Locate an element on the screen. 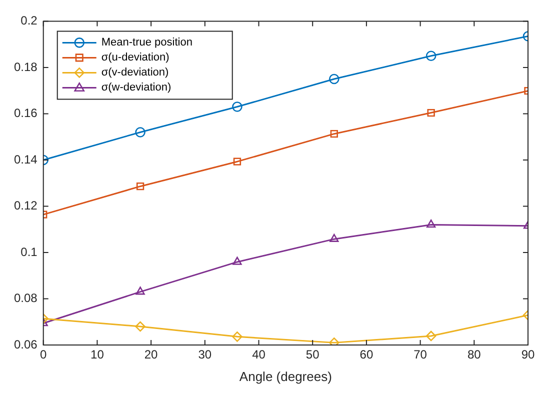 The image size is (550, 397). x-tick-label: 80 is located at coordinates (474, 355).